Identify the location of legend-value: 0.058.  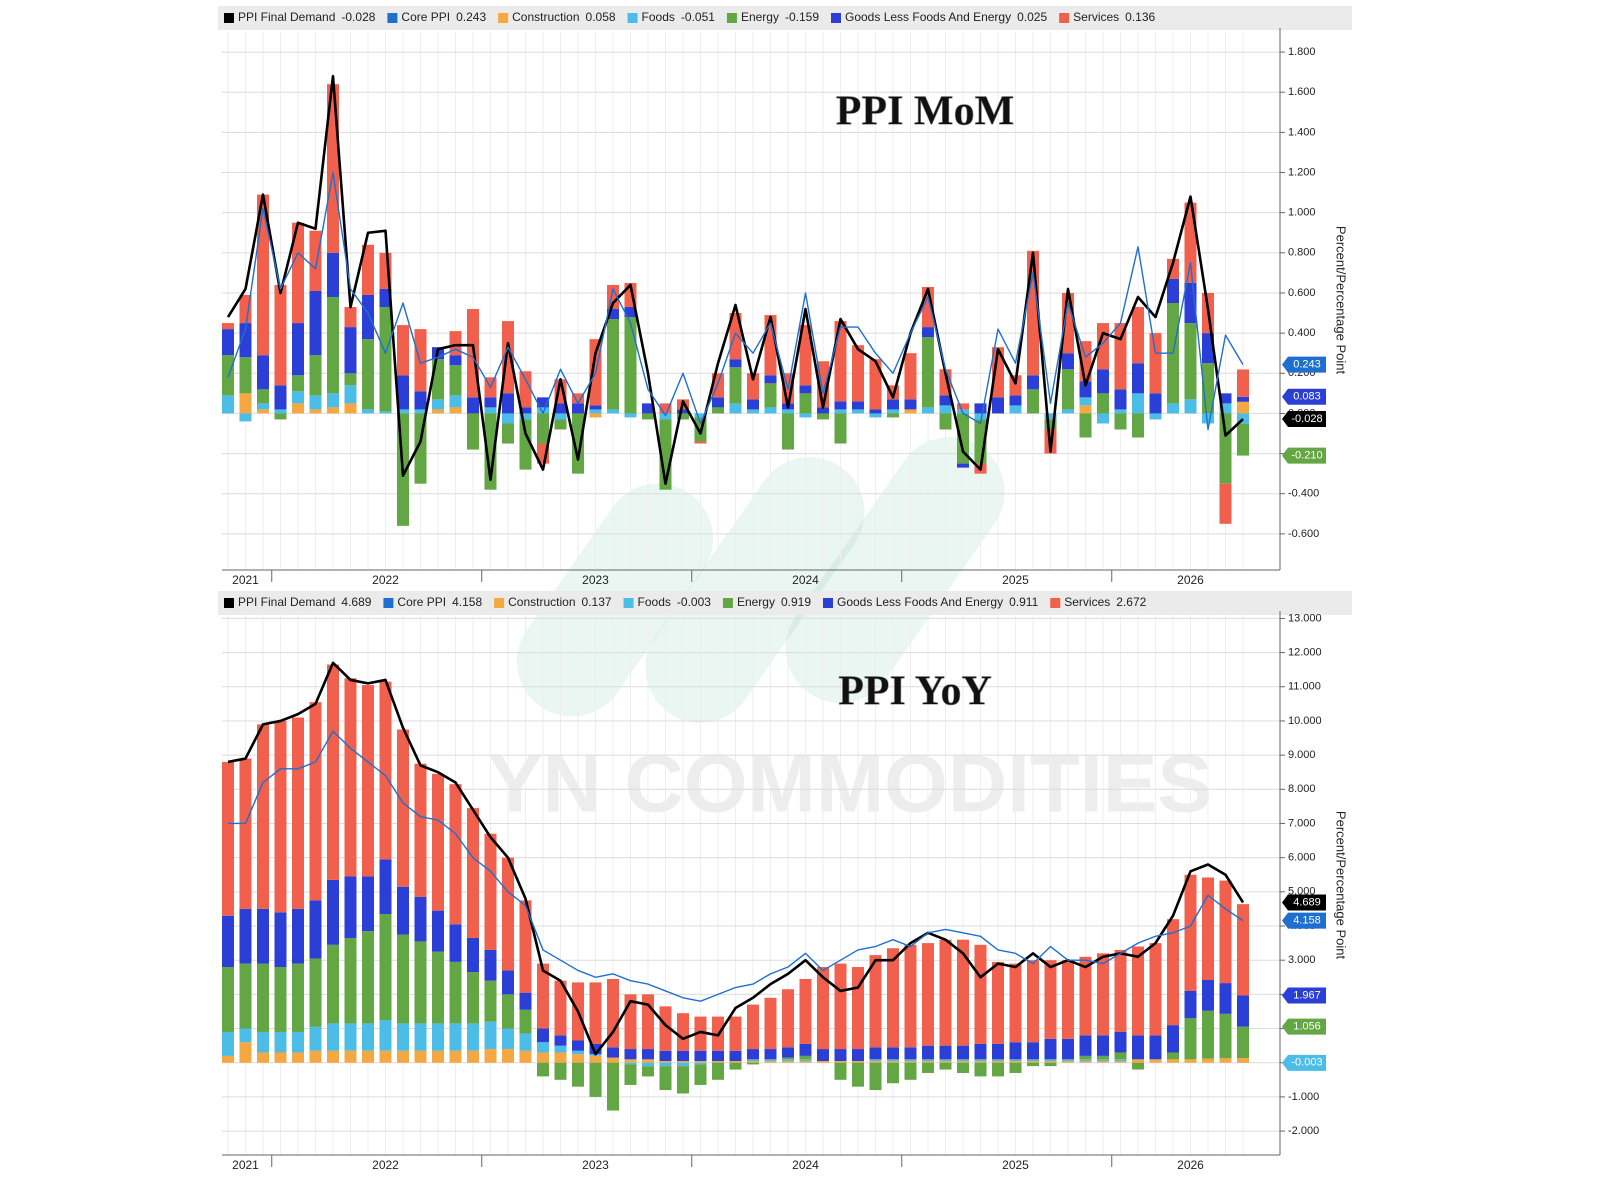
(601, 17).